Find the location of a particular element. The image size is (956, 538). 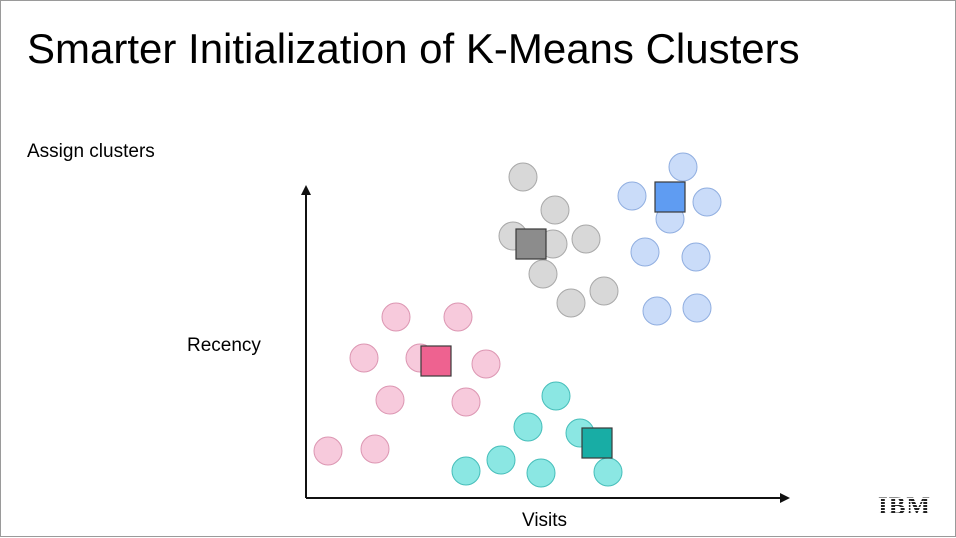

x-axis-label: Visits is located at coordinates (545, 520).